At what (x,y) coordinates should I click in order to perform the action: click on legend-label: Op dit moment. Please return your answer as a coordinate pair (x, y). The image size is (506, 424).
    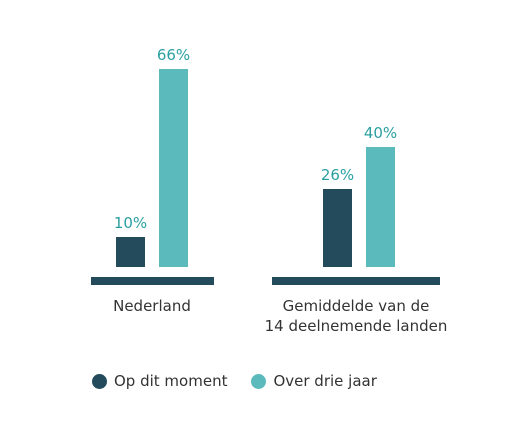
    Looking at the image, I should click on (171, 381).